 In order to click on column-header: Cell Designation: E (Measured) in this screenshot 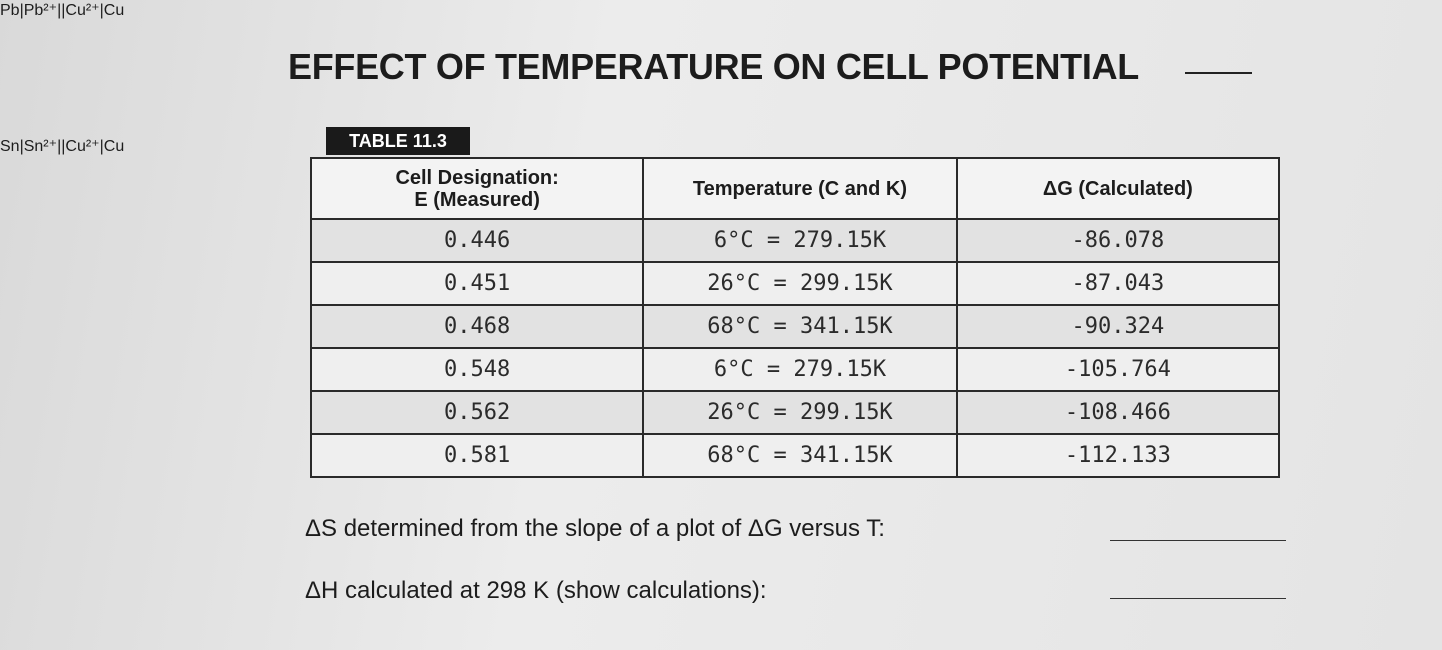, I will do `click(477, 188)`.